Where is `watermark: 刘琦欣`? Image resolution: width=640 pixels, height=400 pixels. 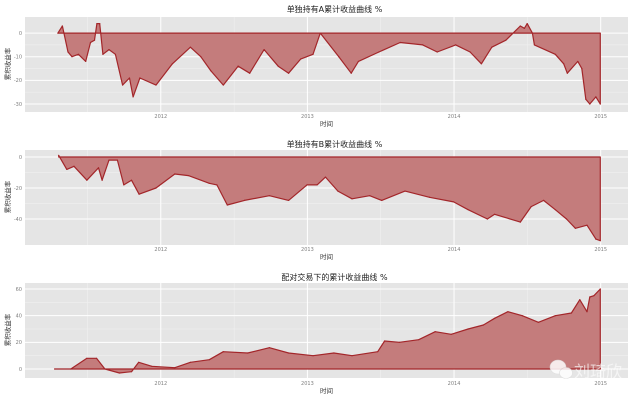 watermark: 刘琦欣 is located at coordinates (585, 370).